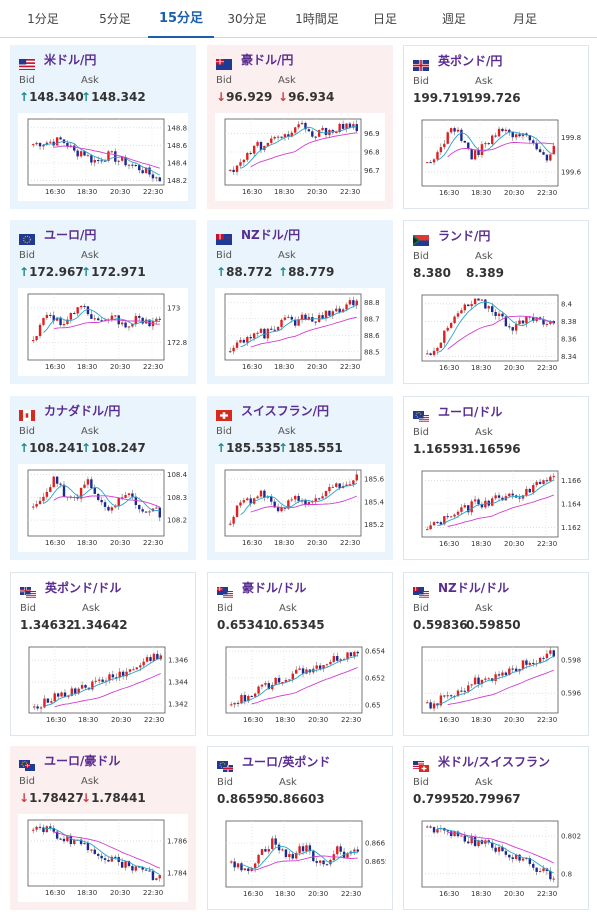 Image resolution: width=597 pixels, height=912 pixels. I want to click on price-chart: 148.8 148.6 148.4 148.2 16:30 18:30 20:30 22:30, so click(103, 157).